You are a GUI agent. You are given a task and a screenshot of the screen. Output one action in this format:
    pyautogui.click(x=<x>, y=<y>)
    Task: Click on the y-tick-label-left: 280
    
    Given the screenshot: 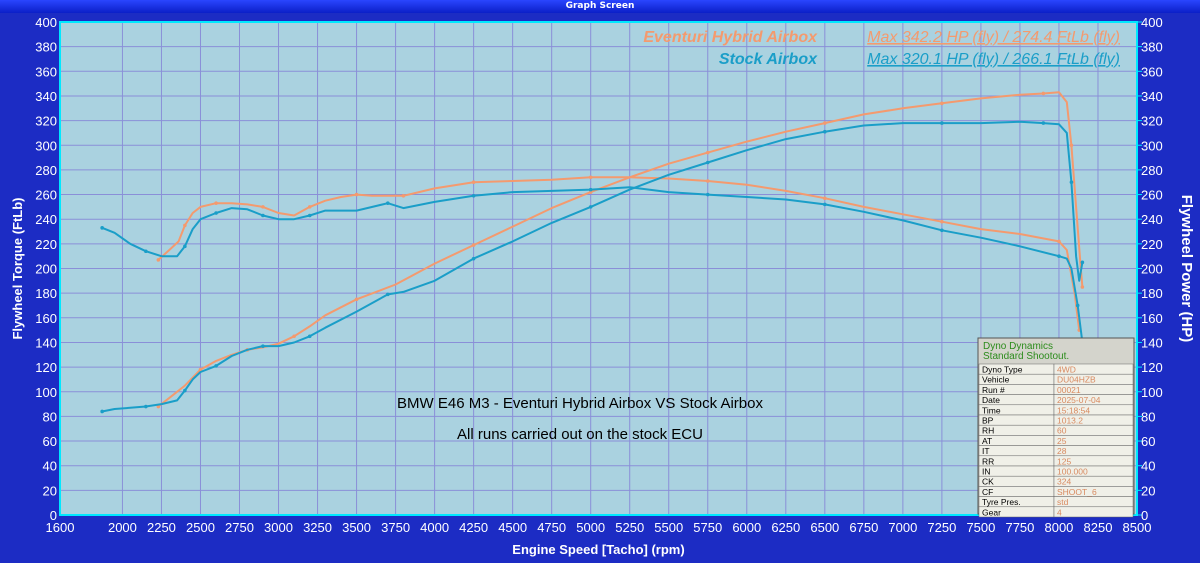 What is the action you would take?
    pyautogui.click(x=46, y=170)
    